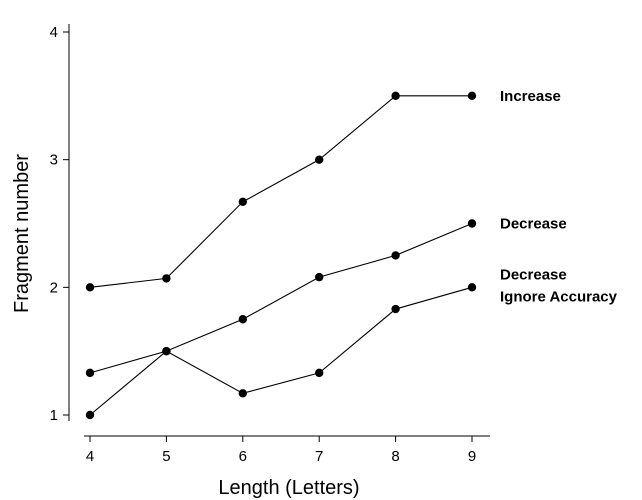  I want to click on x-tick-label: 5, so click(166, 456).